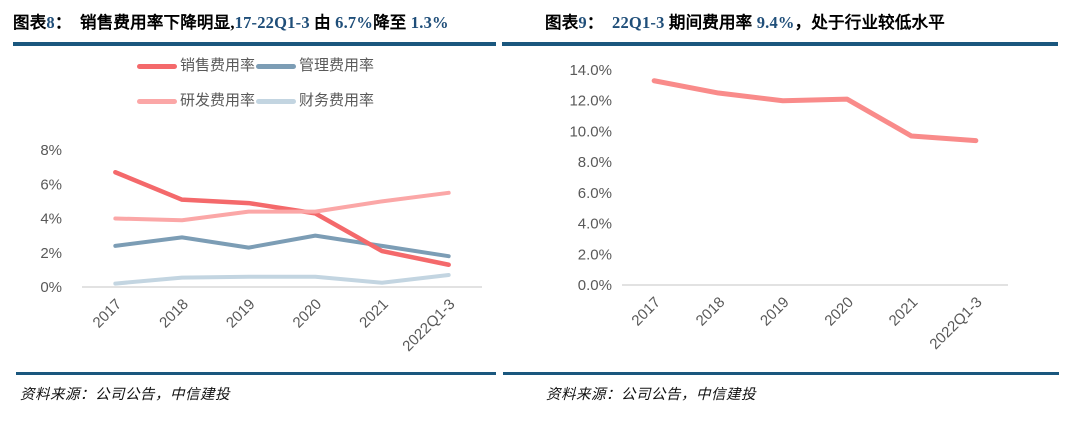 The width and height of the screenshot is (1080, 424). I want to click on figure-9-title: 图表9： 22Q1-3 期间费用率 9.4%，处于行业较低水平, so click(791, 21).